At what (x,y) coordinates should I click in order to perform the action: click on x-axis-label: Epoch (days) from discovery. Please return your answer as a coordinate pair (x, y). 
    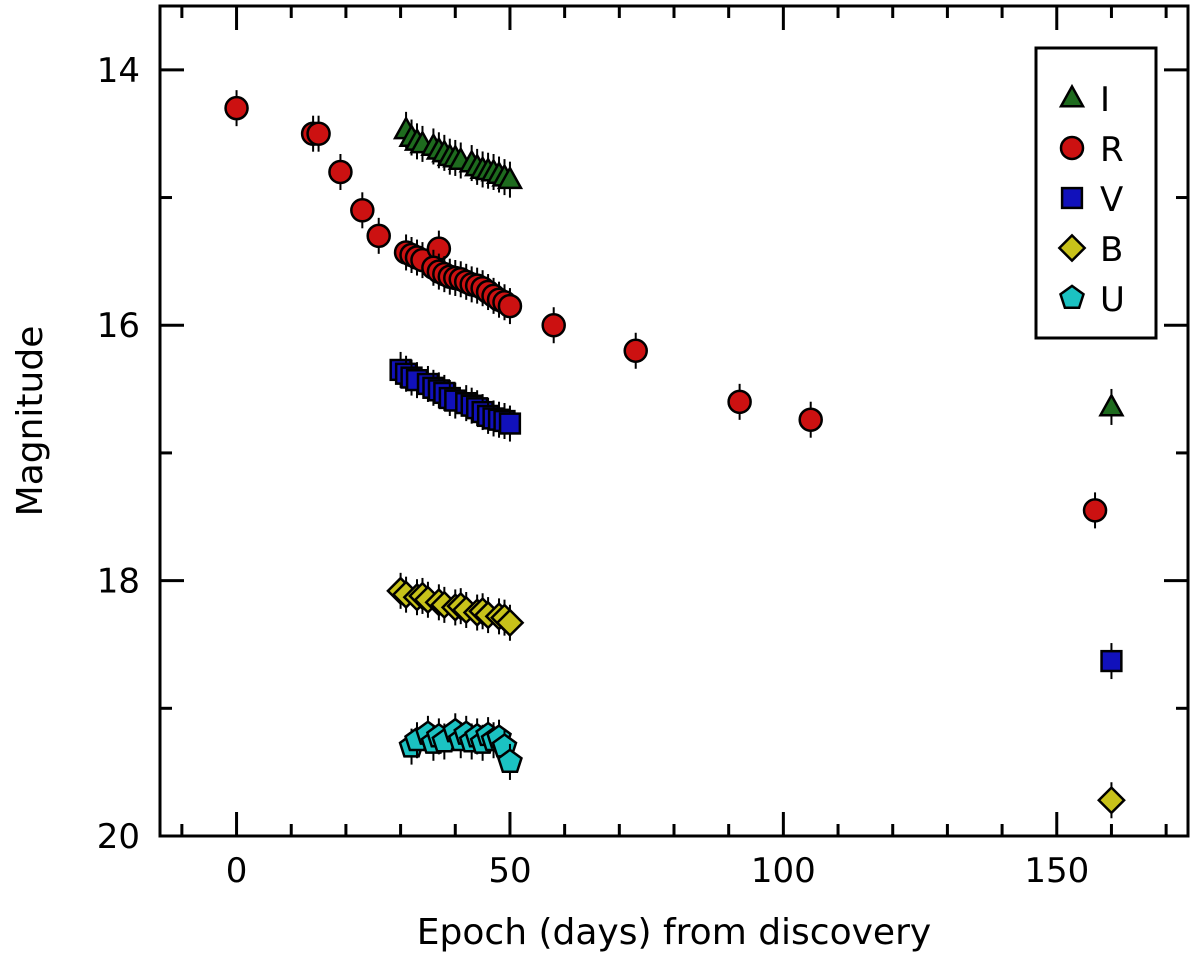
    Looking at the image, I should click on (674, 932).